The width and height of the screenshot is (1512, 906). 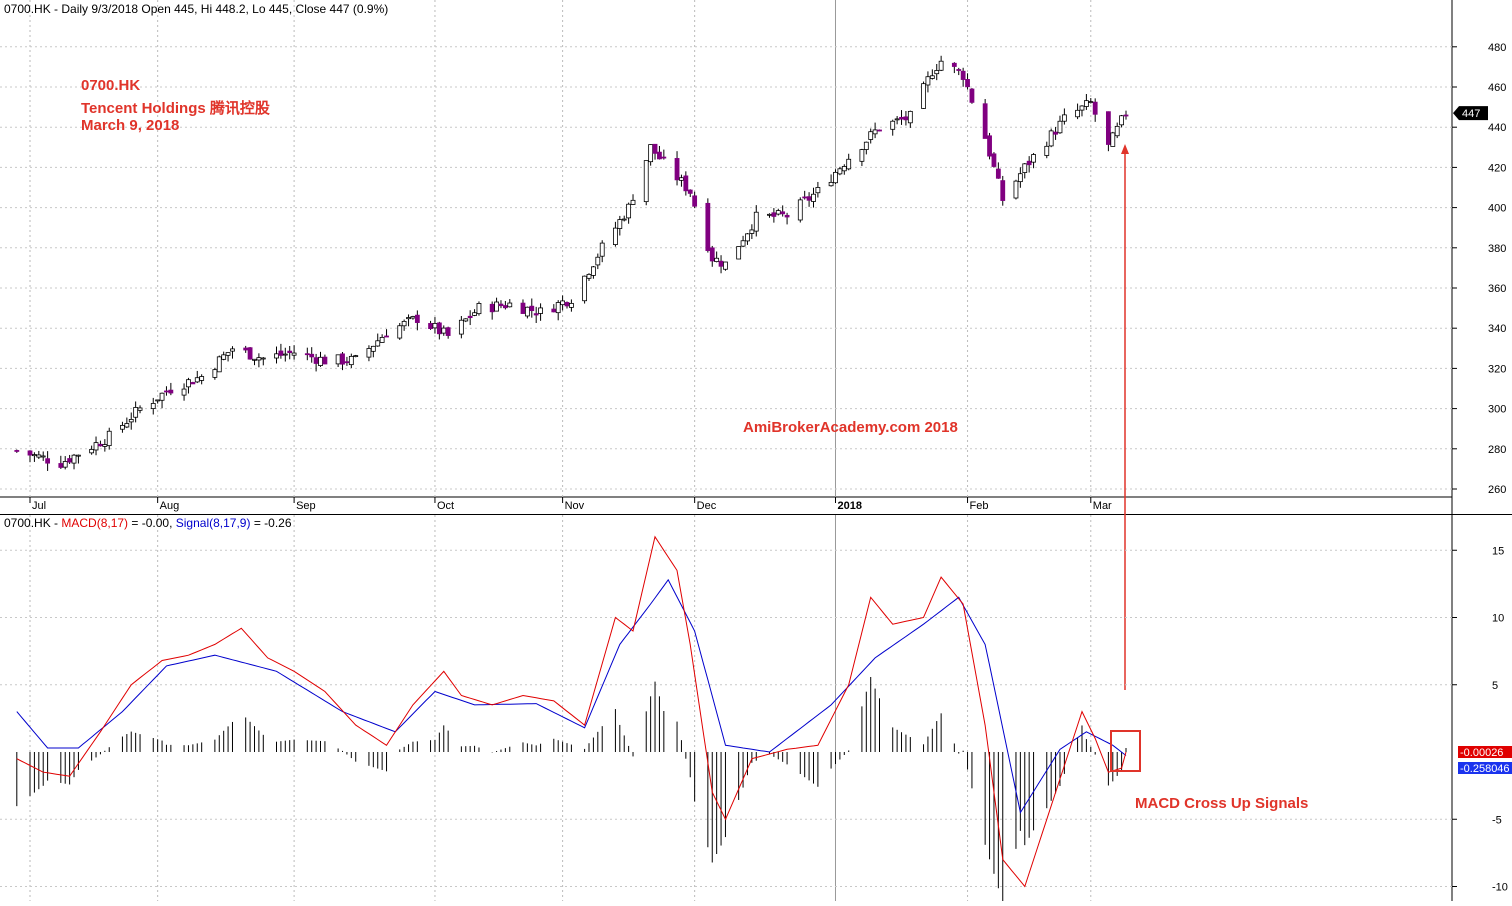 I want to click on last-price-tag: 447, so click(x=1470, y=113).